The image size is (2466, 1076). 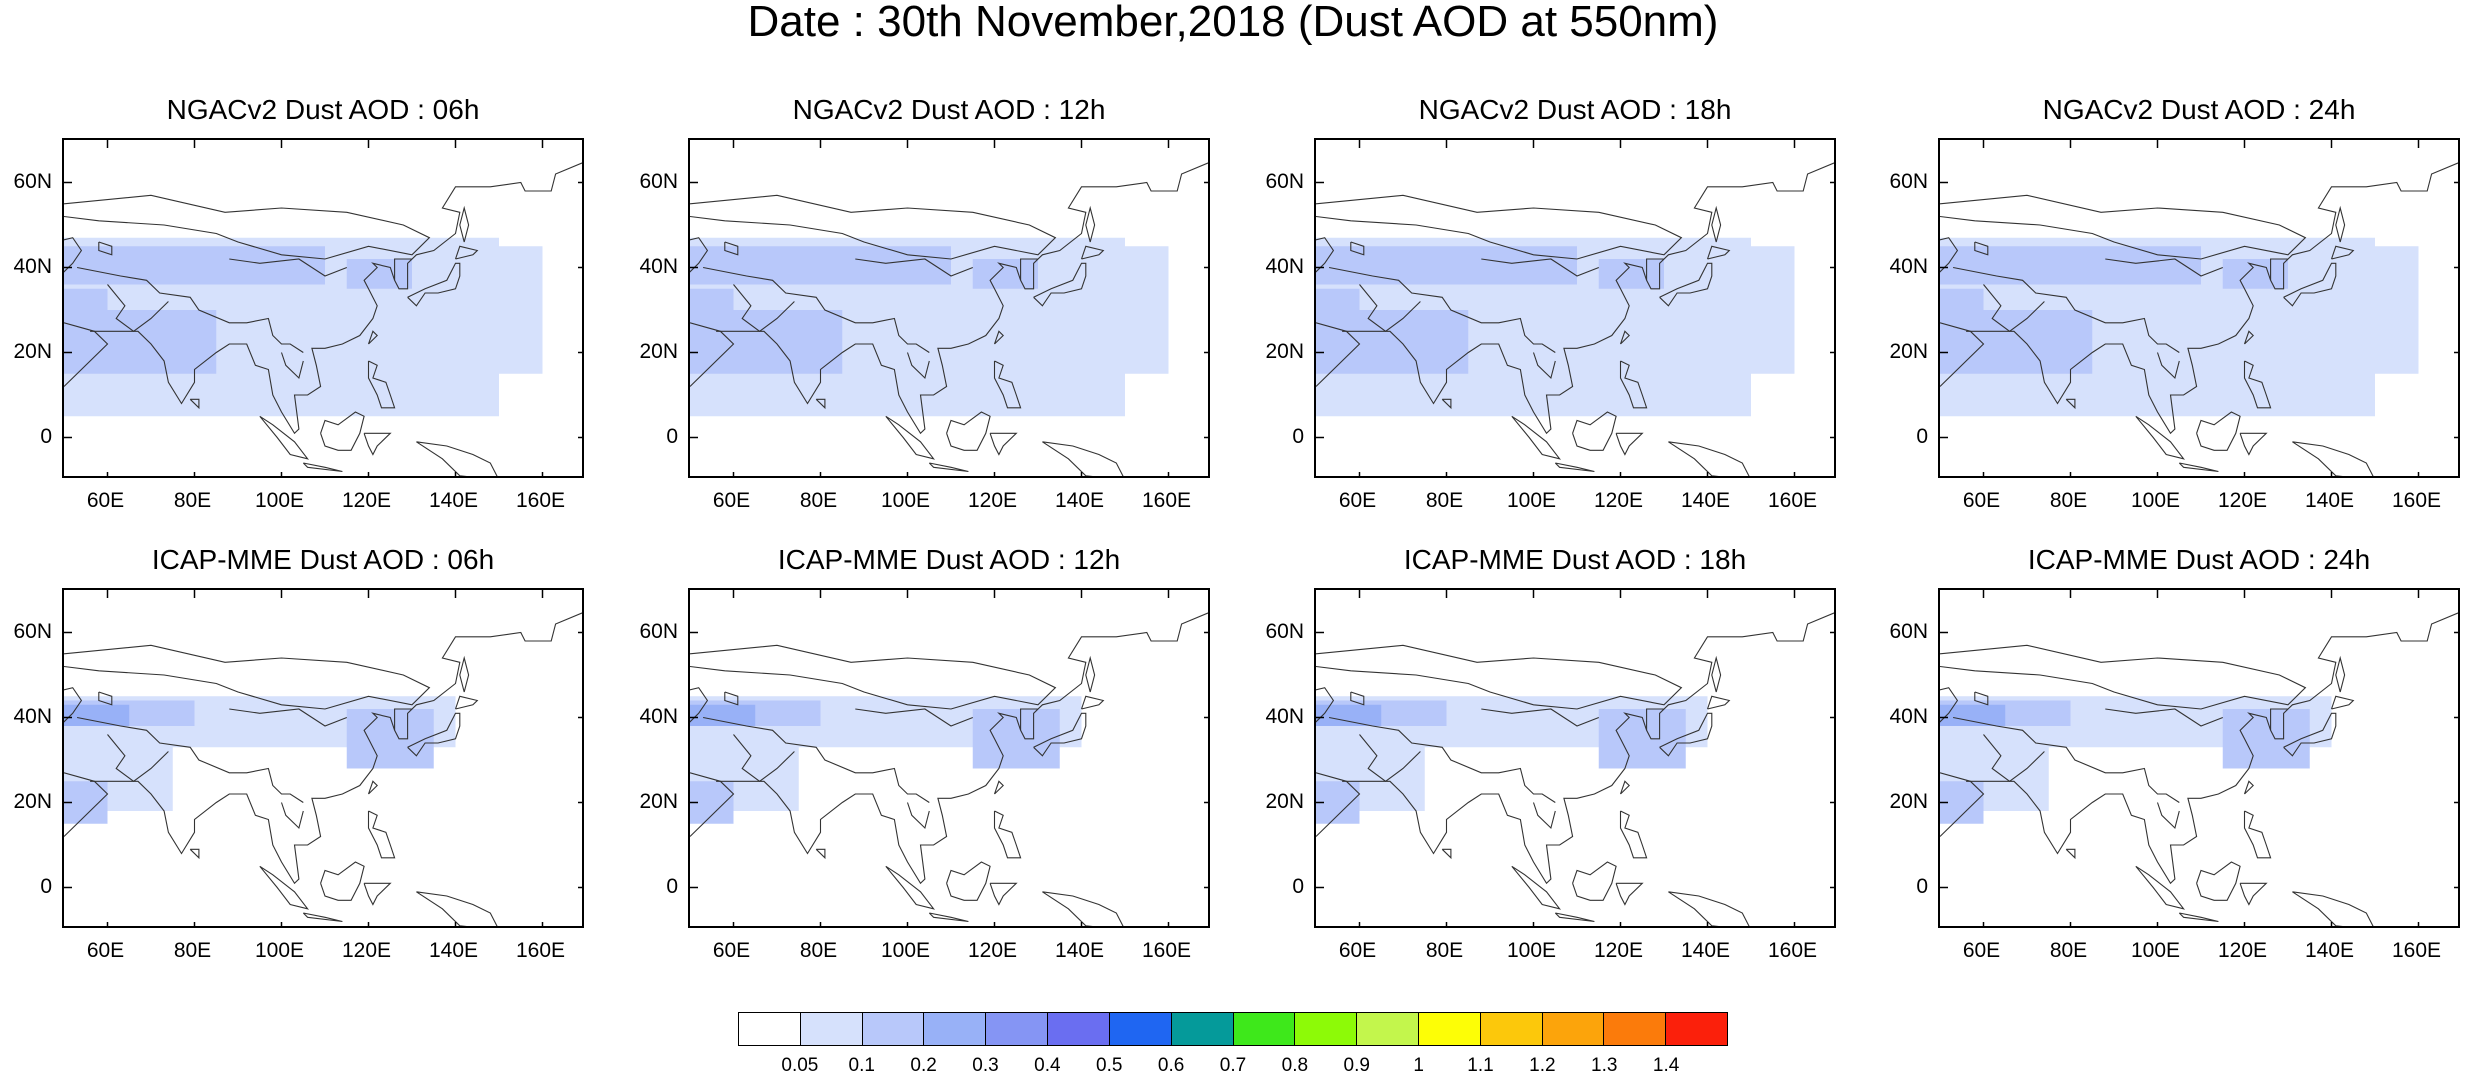 I want to click on panel-title: ICAP-MME Dust AOD : 18h, so click(x=1575, y=559).